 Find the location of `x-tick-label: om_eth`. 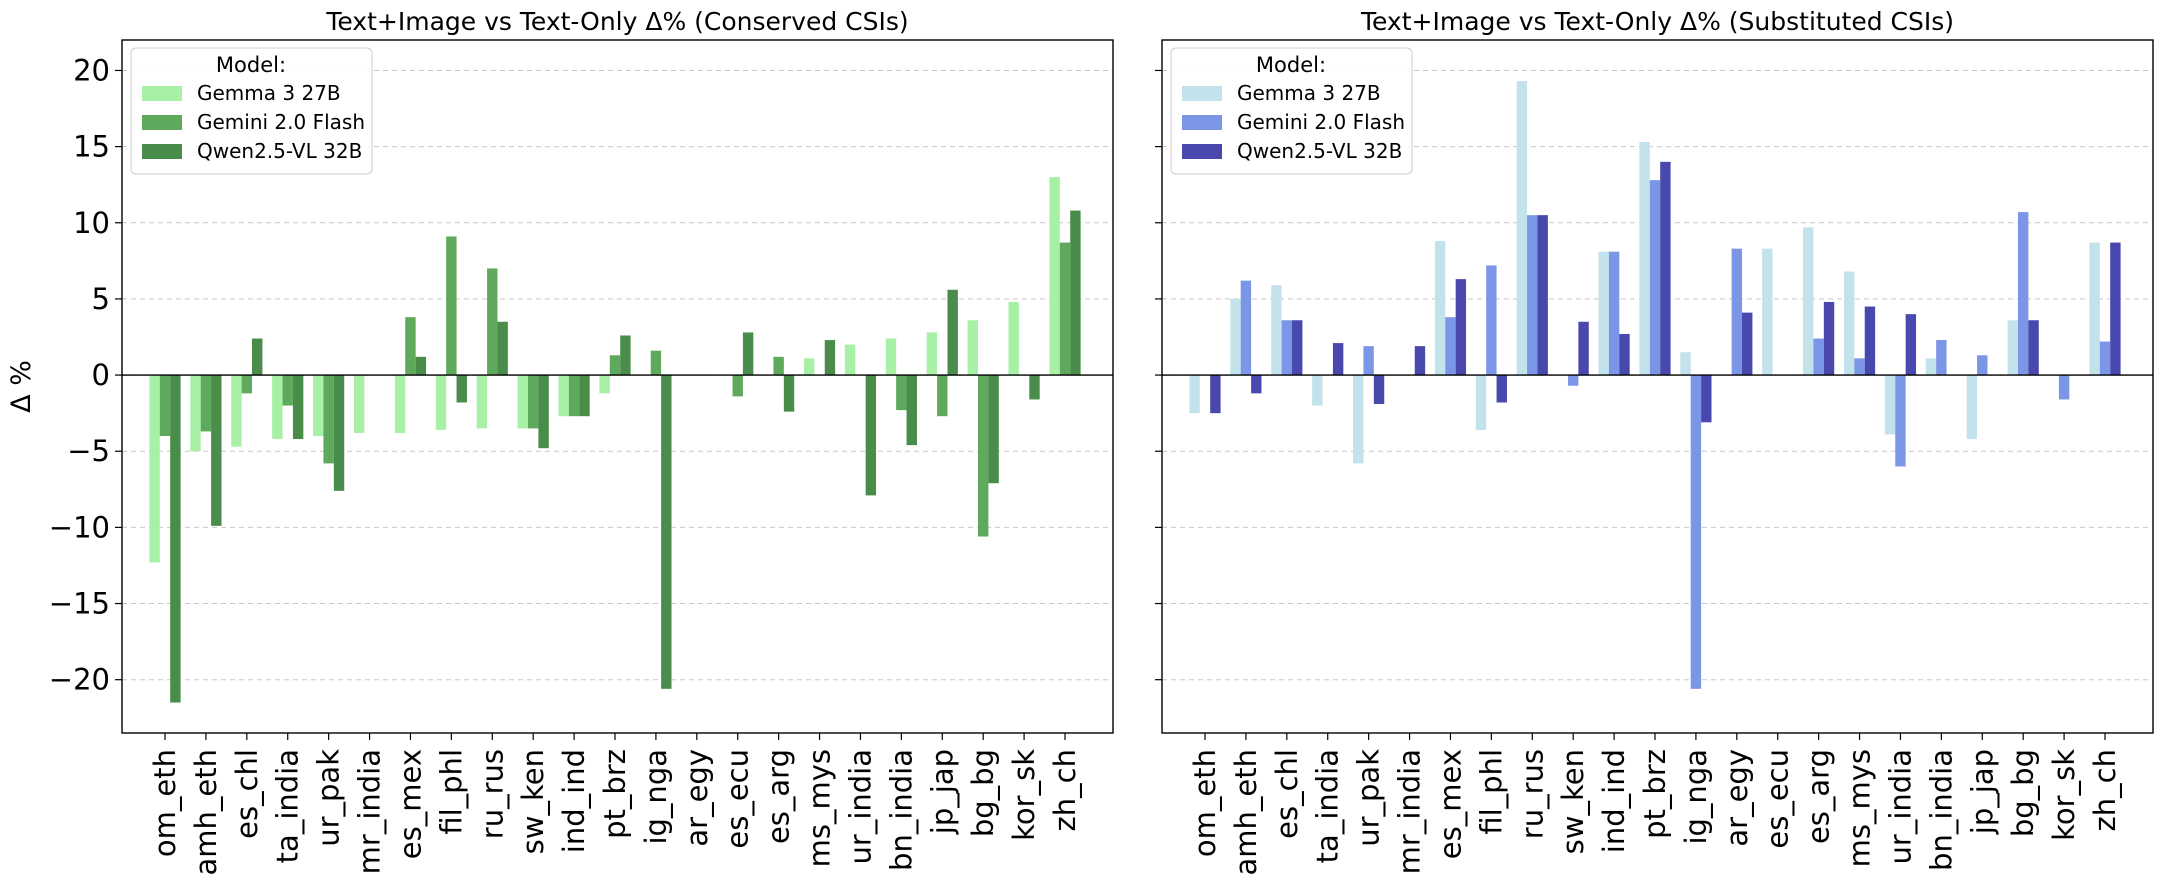

x-tick-label: om_eth is located at coordinates (1205, 803).